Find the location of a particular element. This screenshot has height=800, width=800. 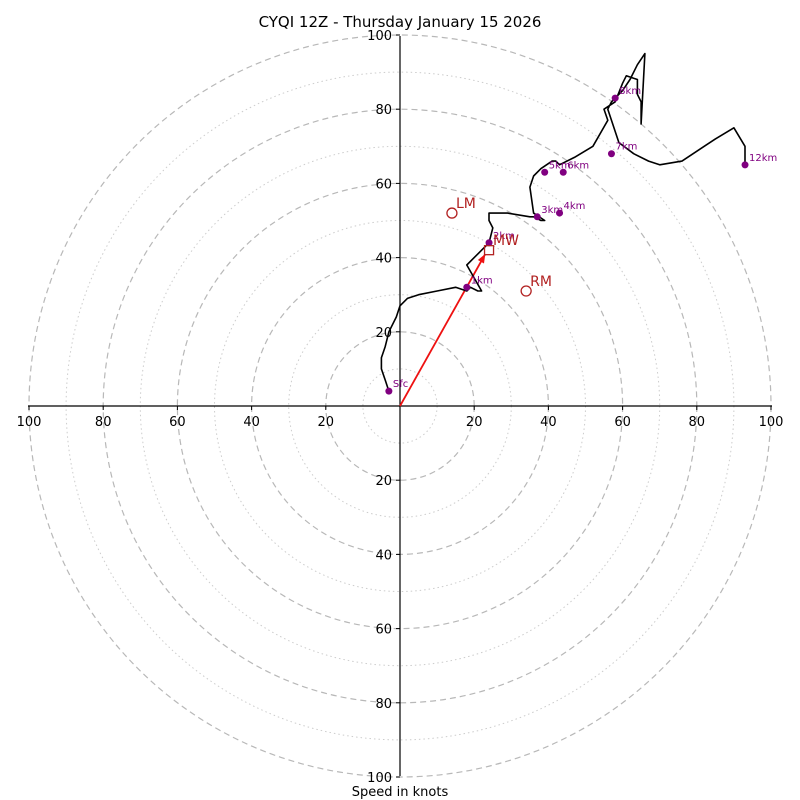

y-tick-label-down-20: 20 is located at coordinates (383, 481).